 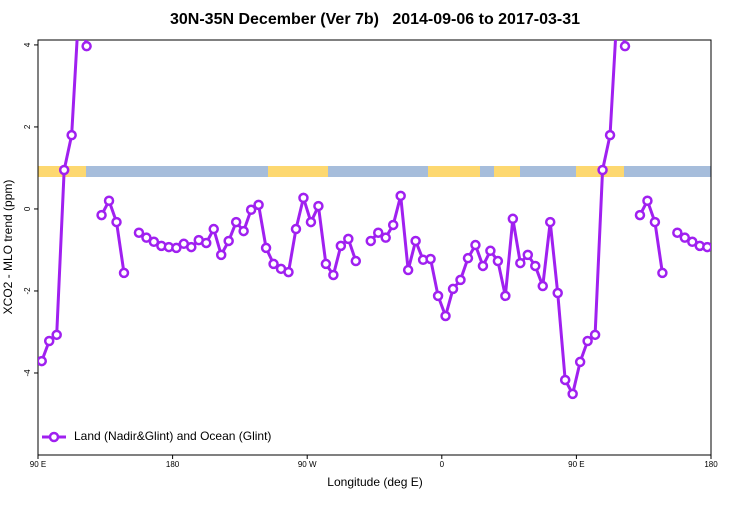 I want to click on x-tick-label: 0, so click(x=442, y=464).